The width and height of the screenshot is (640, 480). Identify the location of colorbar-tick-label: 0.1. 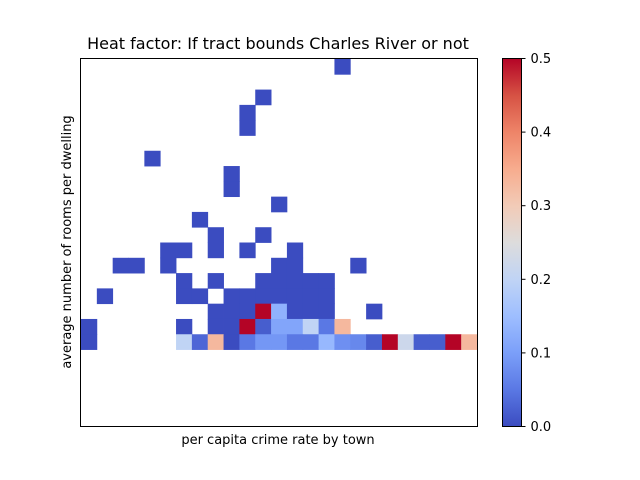
(541, 353).